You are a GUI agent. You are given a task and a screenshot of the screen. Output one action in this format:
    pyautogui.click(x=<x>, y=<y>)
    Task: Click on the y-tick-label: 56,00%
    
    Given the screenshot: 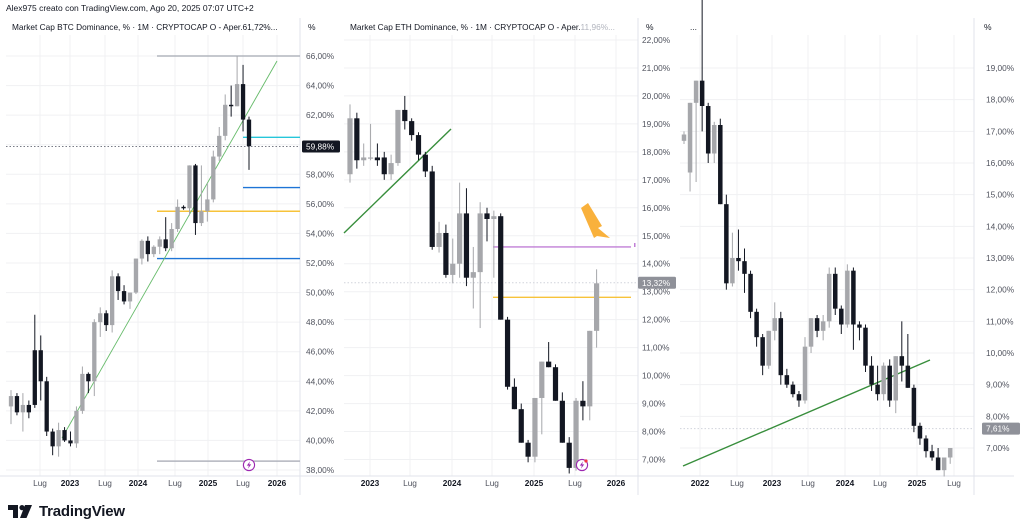 What is the action you would take?
    pyautogui.click(x=320, y=204)
    